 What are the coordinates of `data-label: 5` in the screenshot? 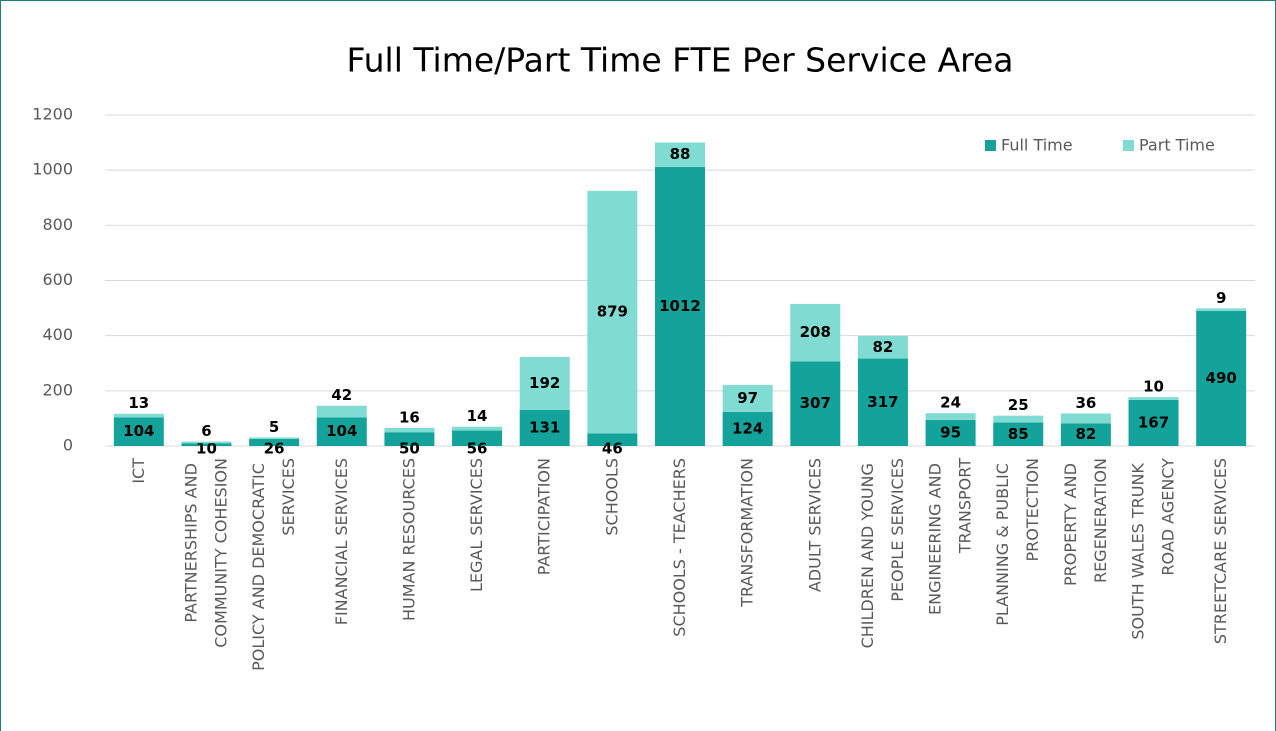 It's located at (274, 427).